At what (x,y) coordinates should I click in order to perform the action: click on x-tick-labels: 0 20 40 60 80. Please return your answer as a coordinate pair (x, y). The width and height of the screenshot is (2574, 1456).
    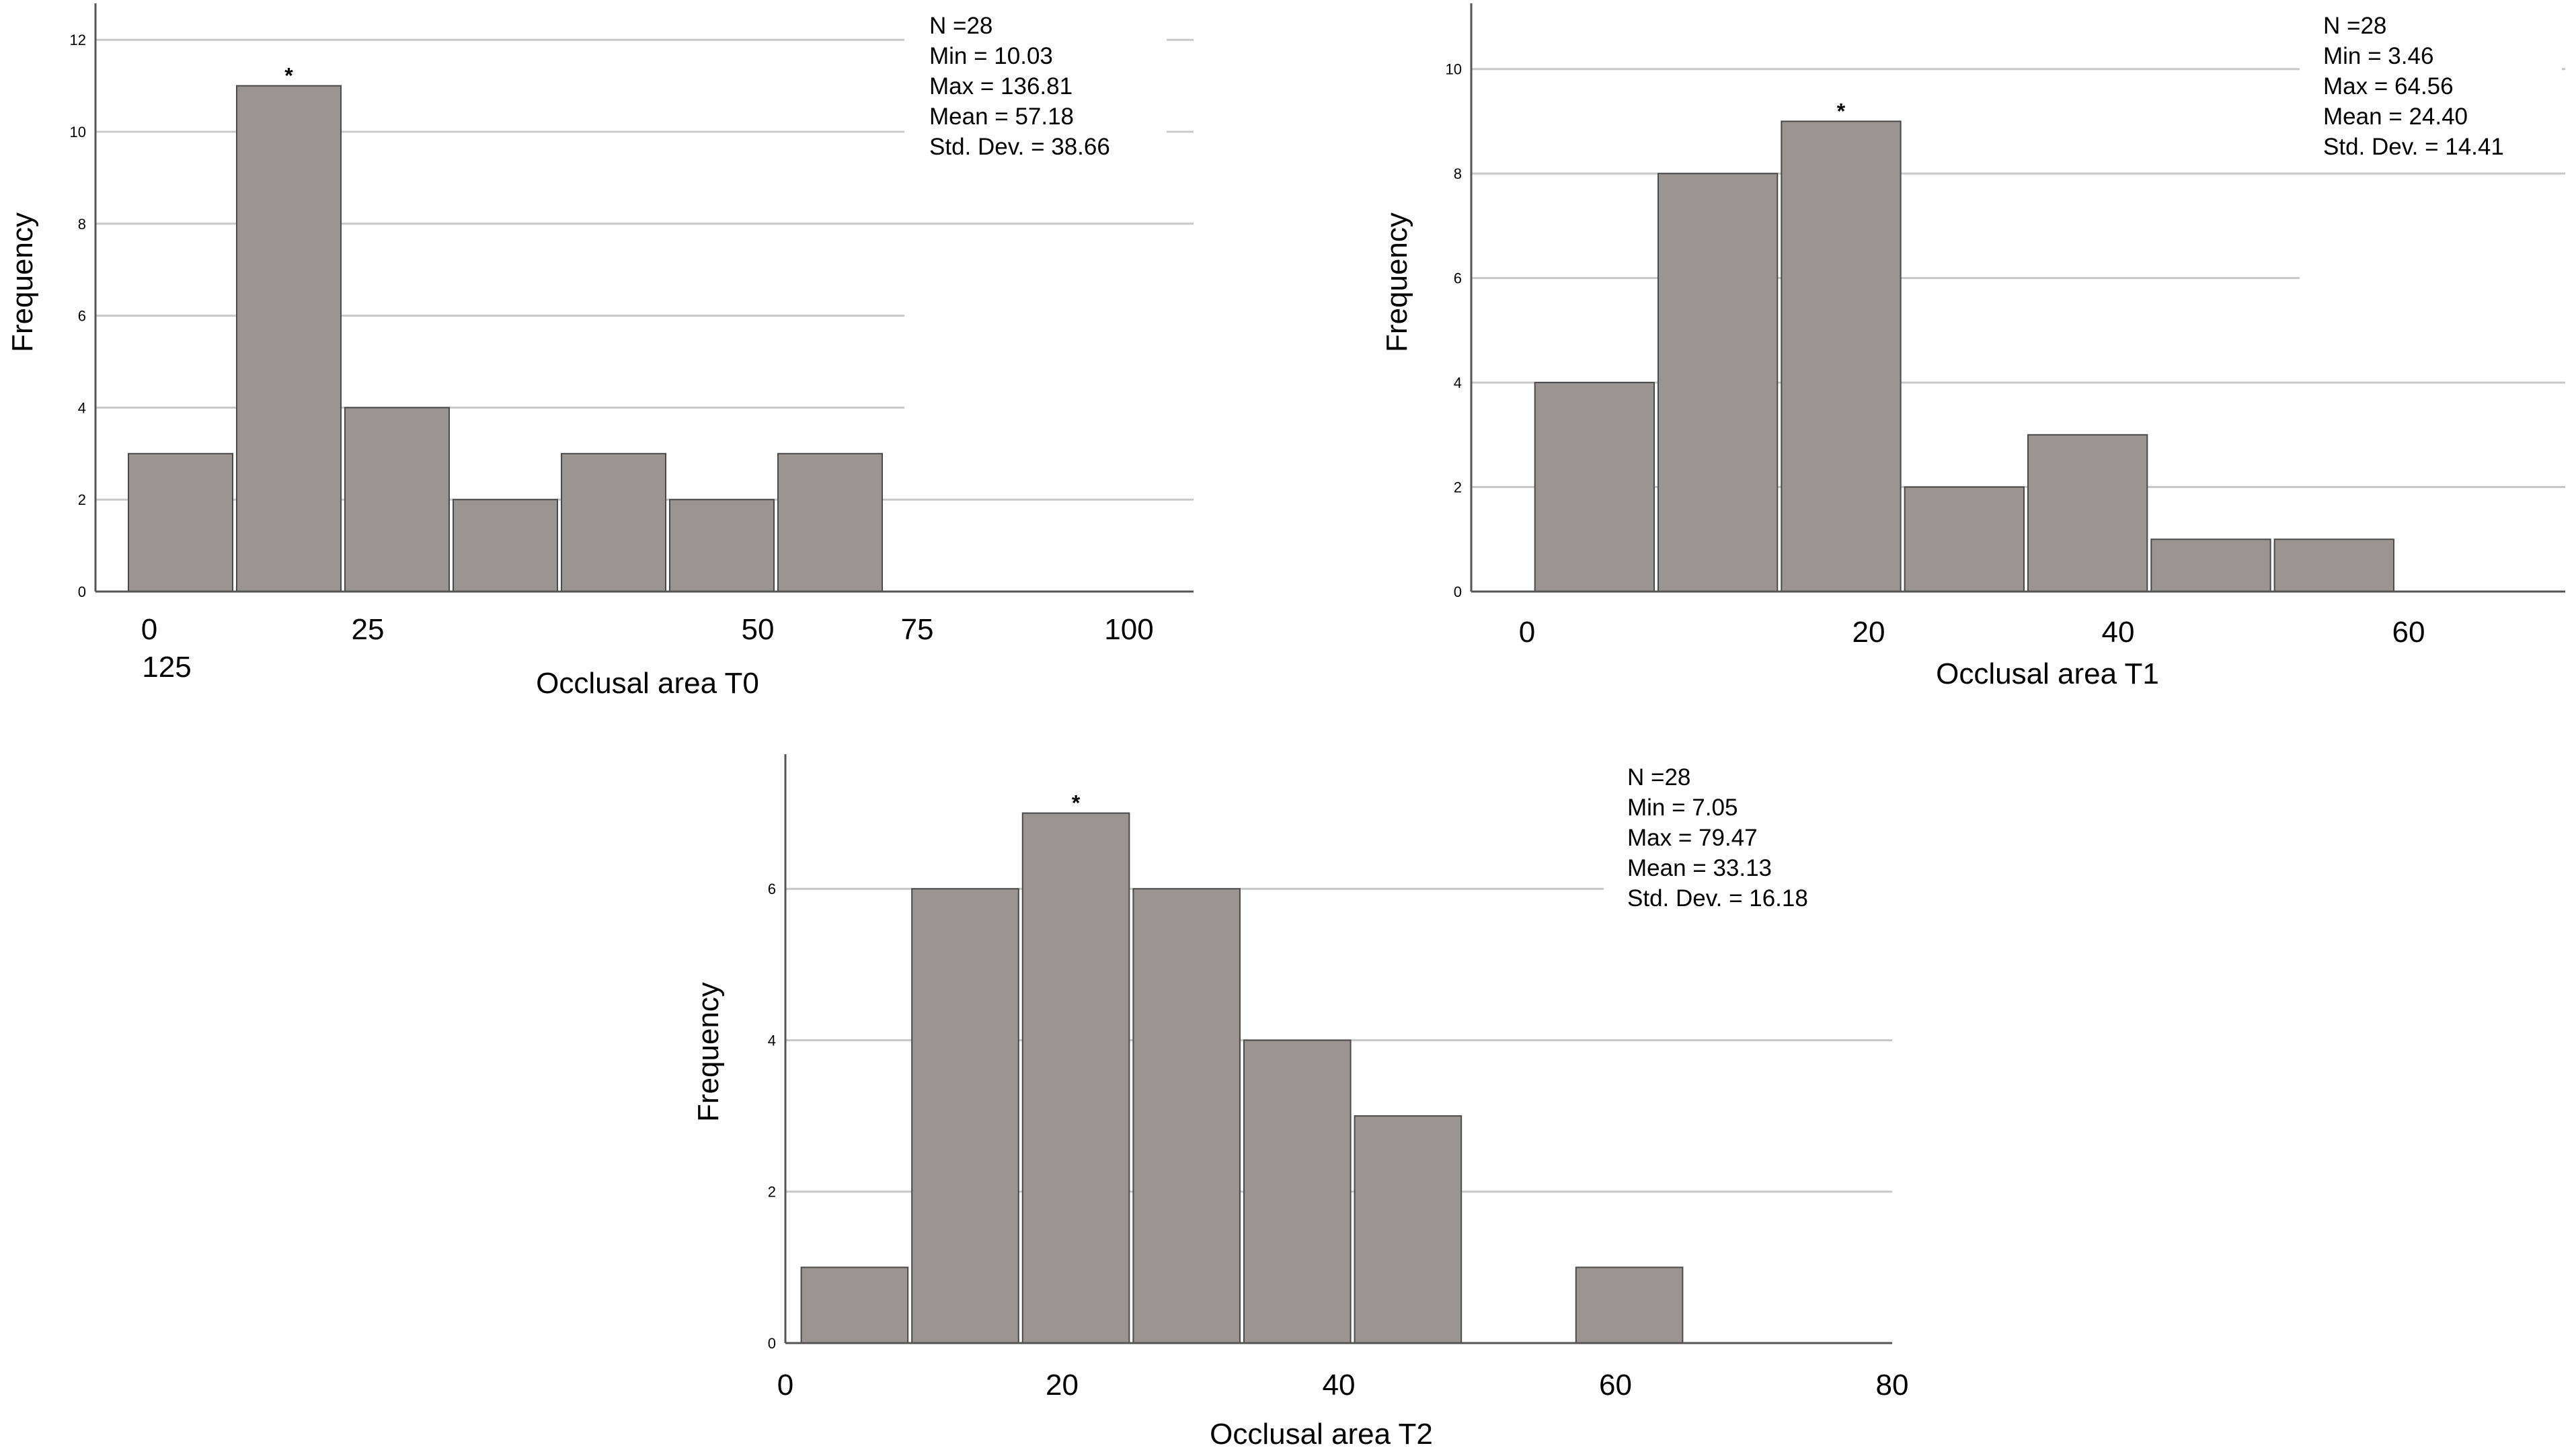
    Looking at the image, I should click on (1343, 1385).